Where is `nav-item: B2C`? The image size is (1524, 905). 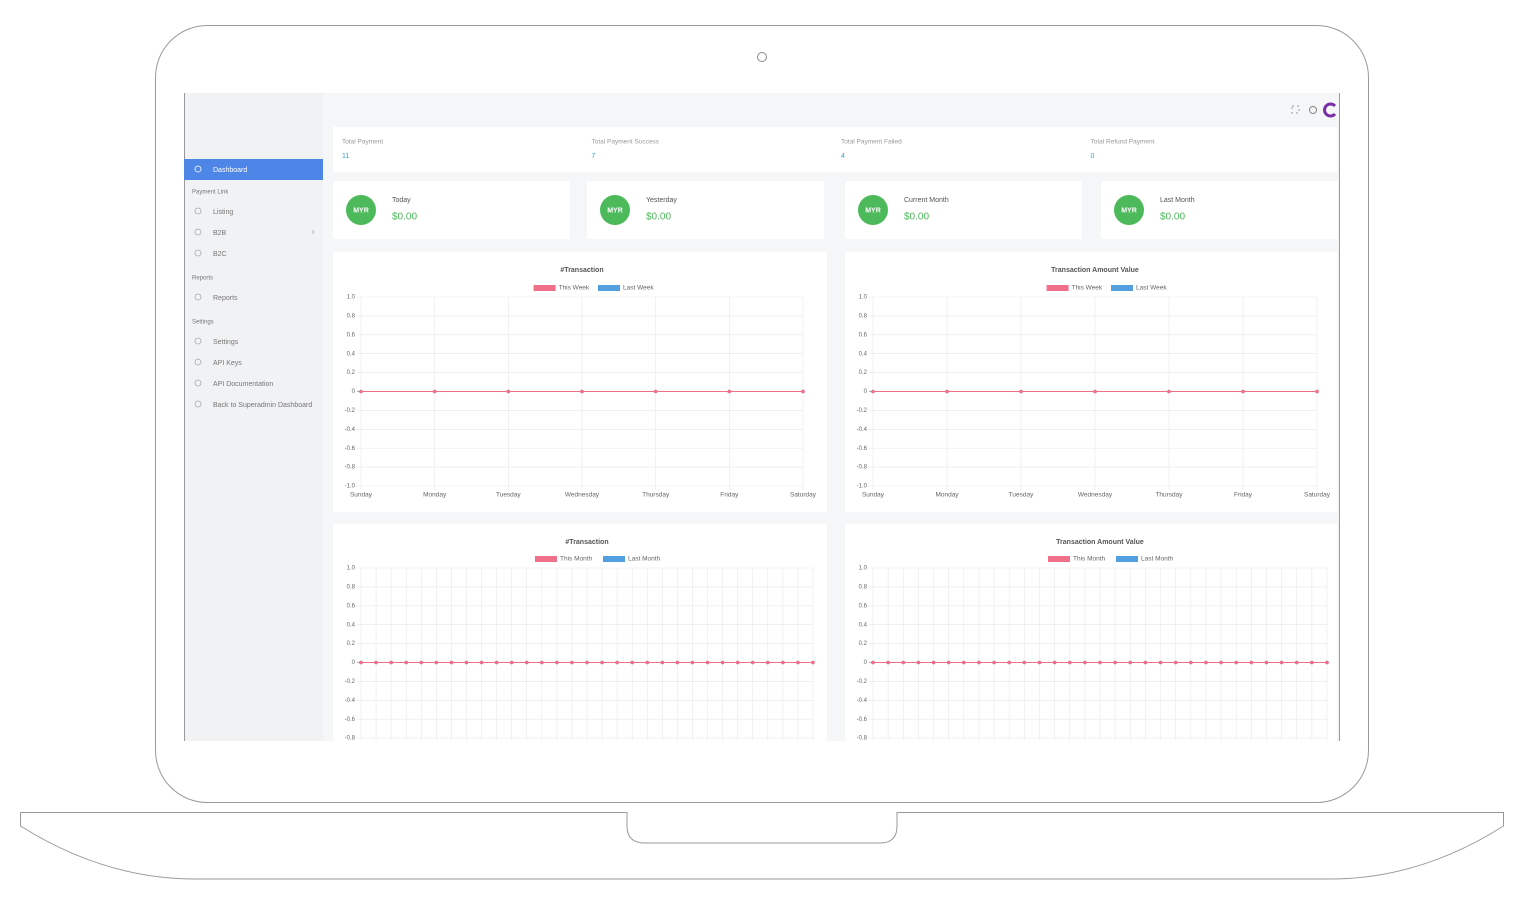
nav-item: B2C is located at coordinates (220, 254).